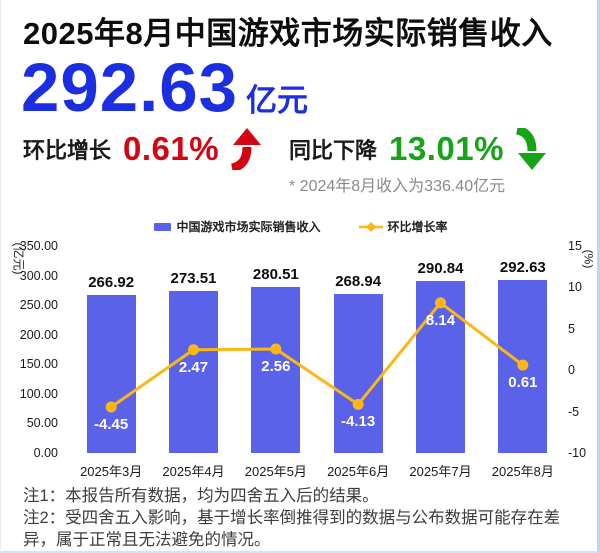  I want to click on headline-unit: 亿元, so click(277, 100).